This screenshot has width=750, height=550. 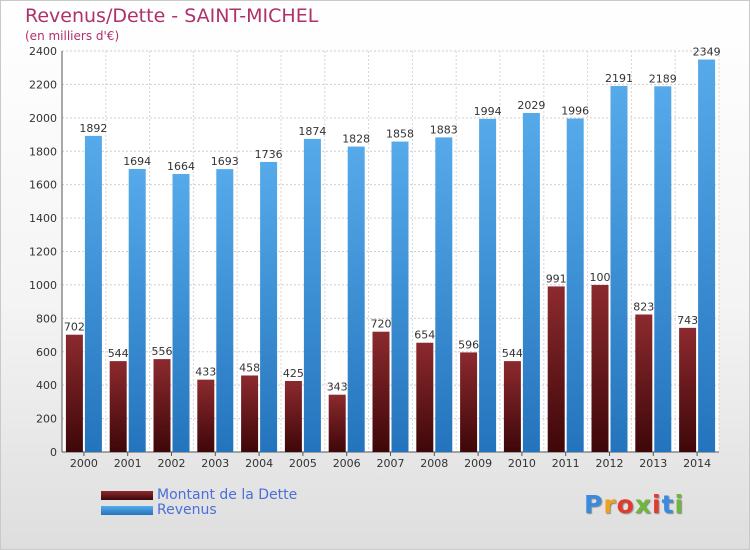 What do you see at coordinates (468, 344) in the screenshot?
I see `debt-data-label: 596` at bounding box center [468, 344].